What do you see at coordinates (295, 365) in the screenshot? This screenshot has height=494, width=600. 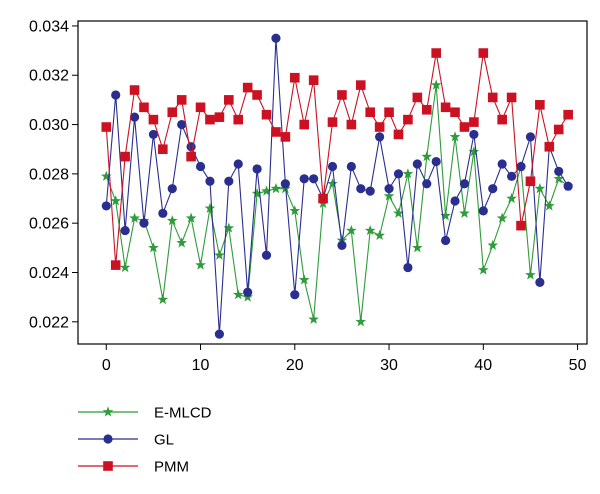 I see `x-tick-label: 20` at bounding box center [295, 365].